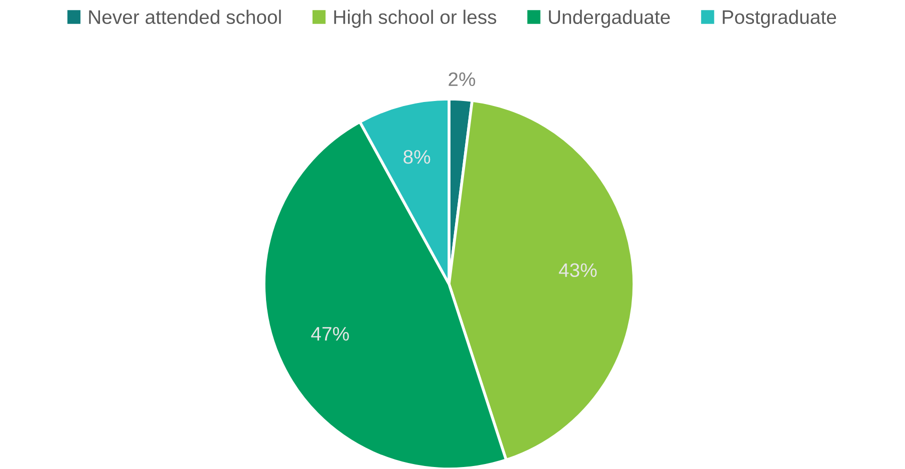  Describe the element at coordinates (330, 333) in the screenshot. I see `data-label: 47%` at that location.